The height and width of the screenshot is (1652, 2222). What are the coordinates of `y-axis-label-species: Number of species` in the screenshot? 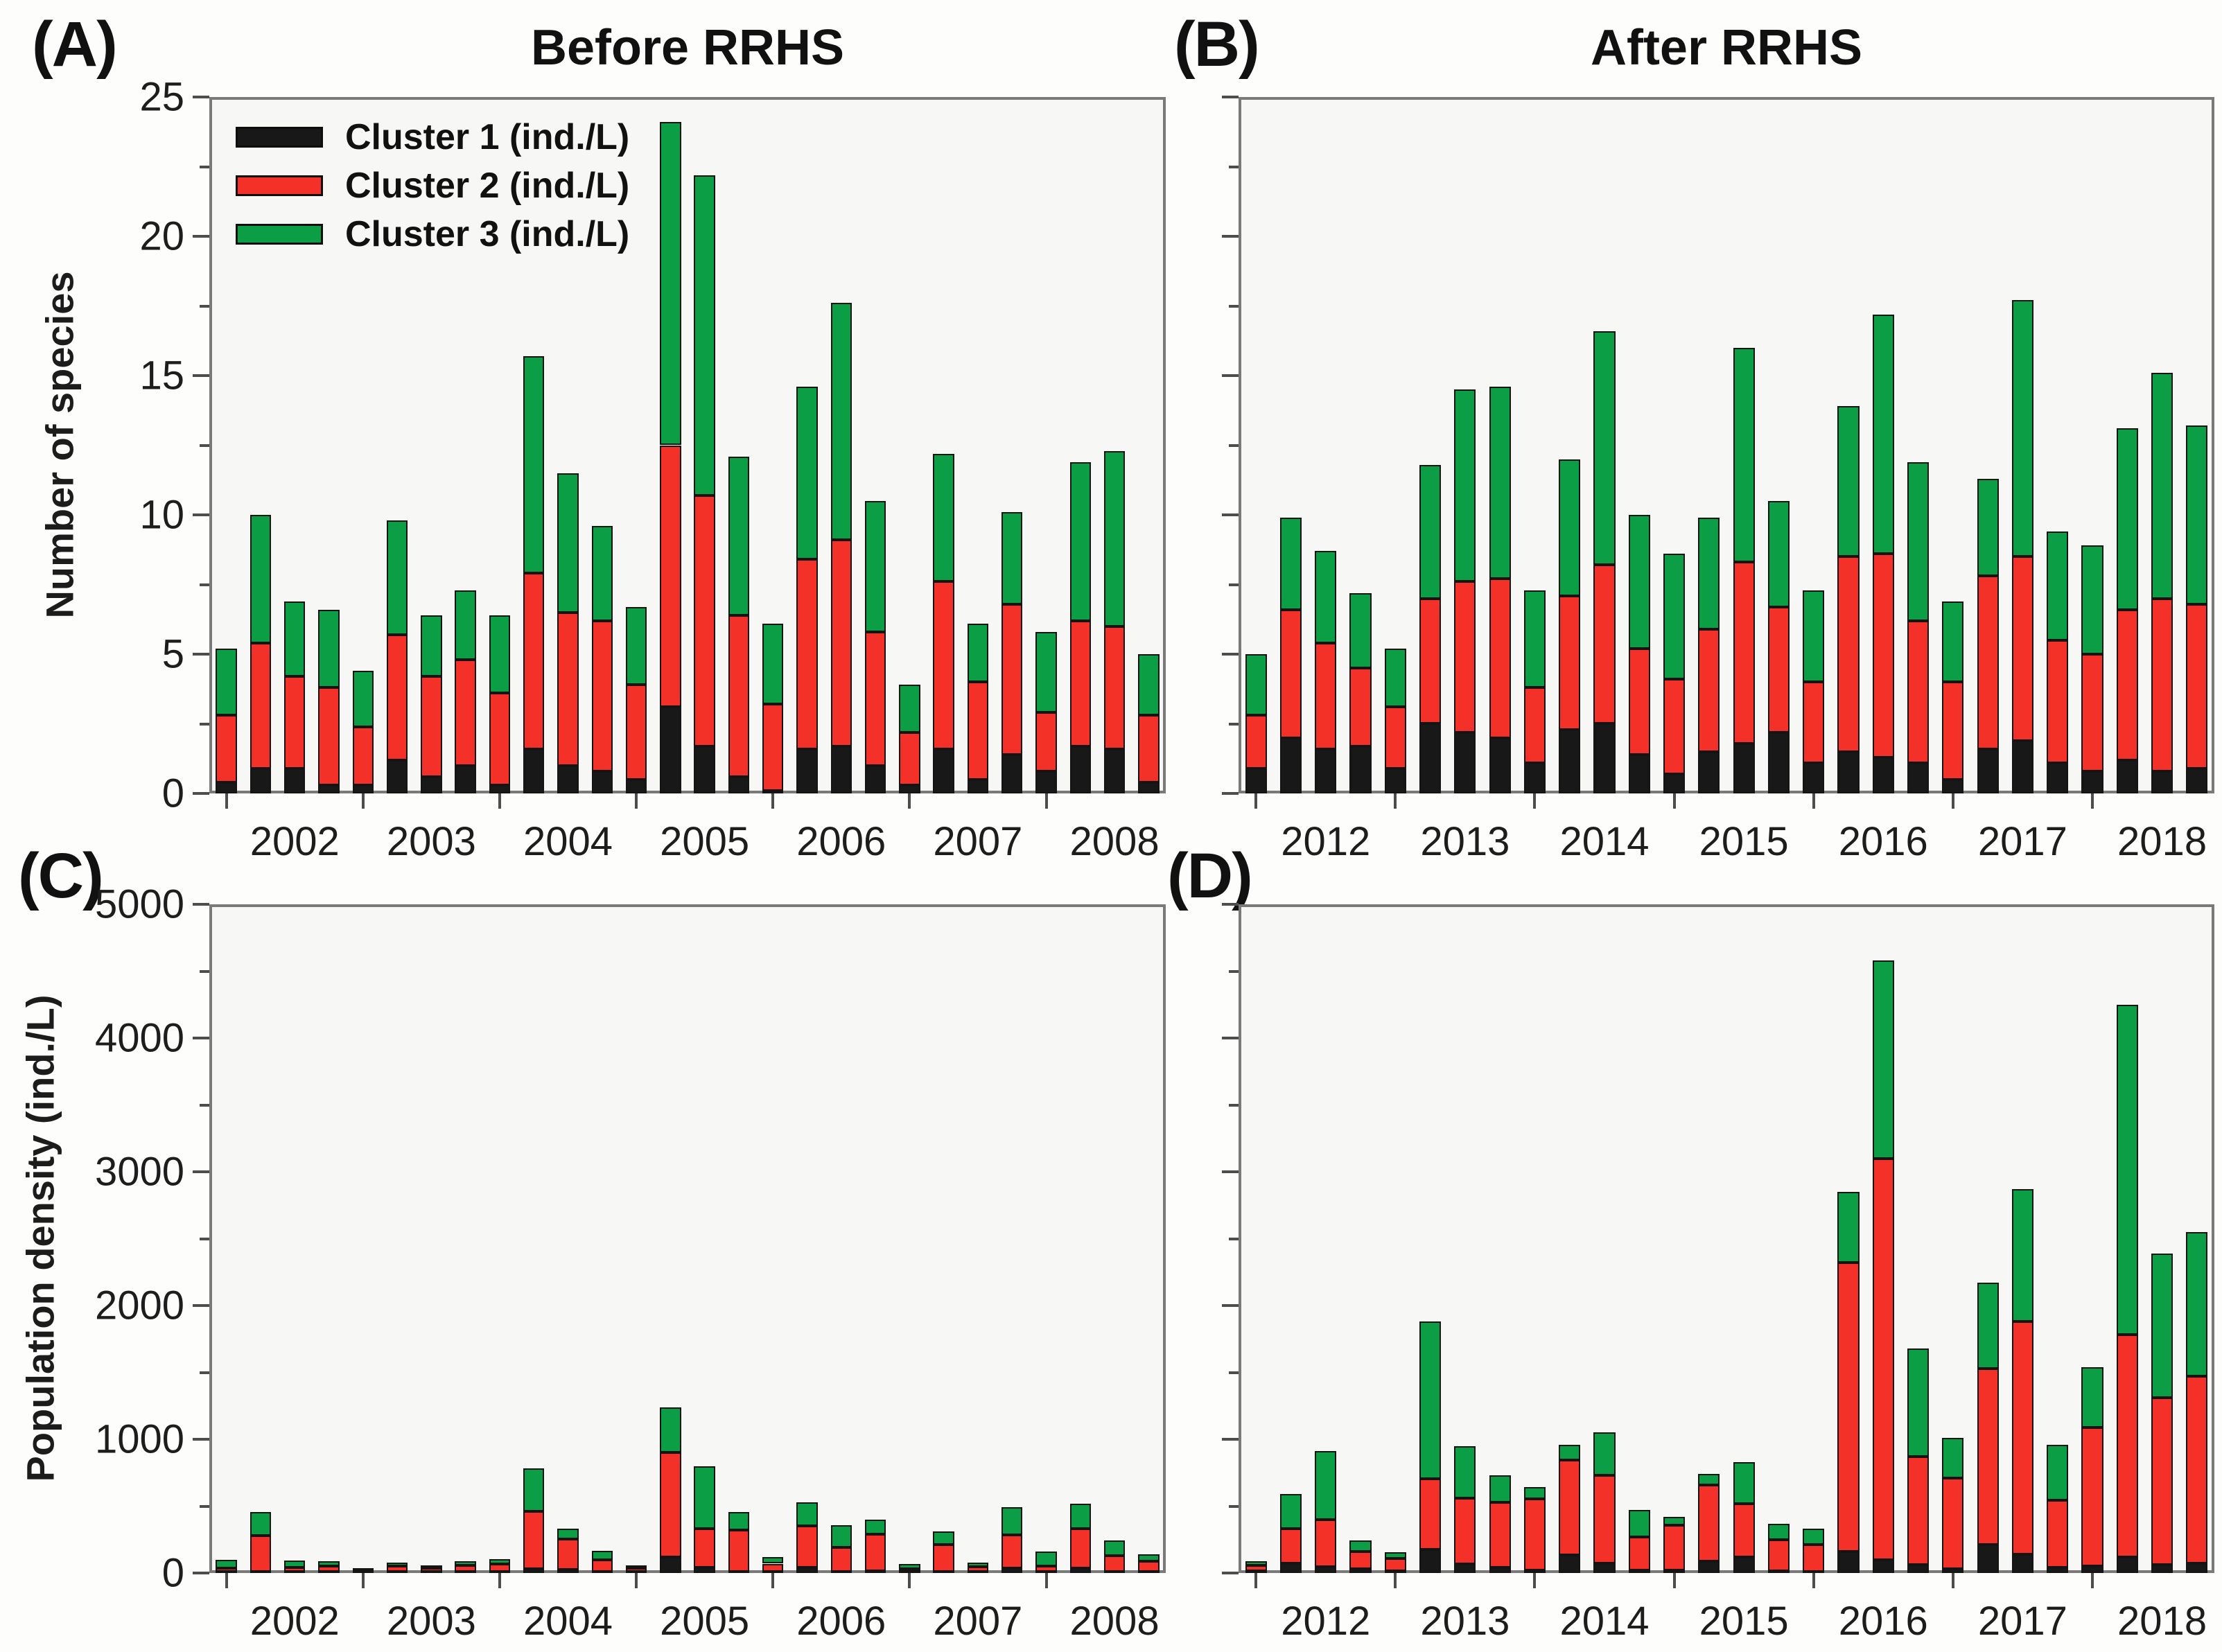 It's located at (59, 445).